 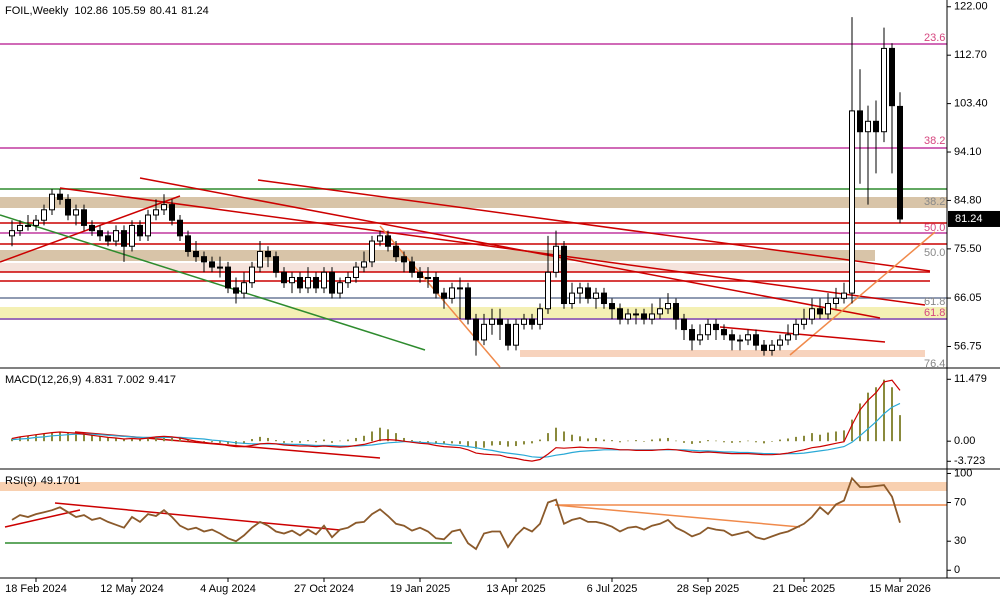 What do you see at coordinates (131, 380) in the screenshot?
I see `indicator-value: 7.002` at bounding box center [131, 380].